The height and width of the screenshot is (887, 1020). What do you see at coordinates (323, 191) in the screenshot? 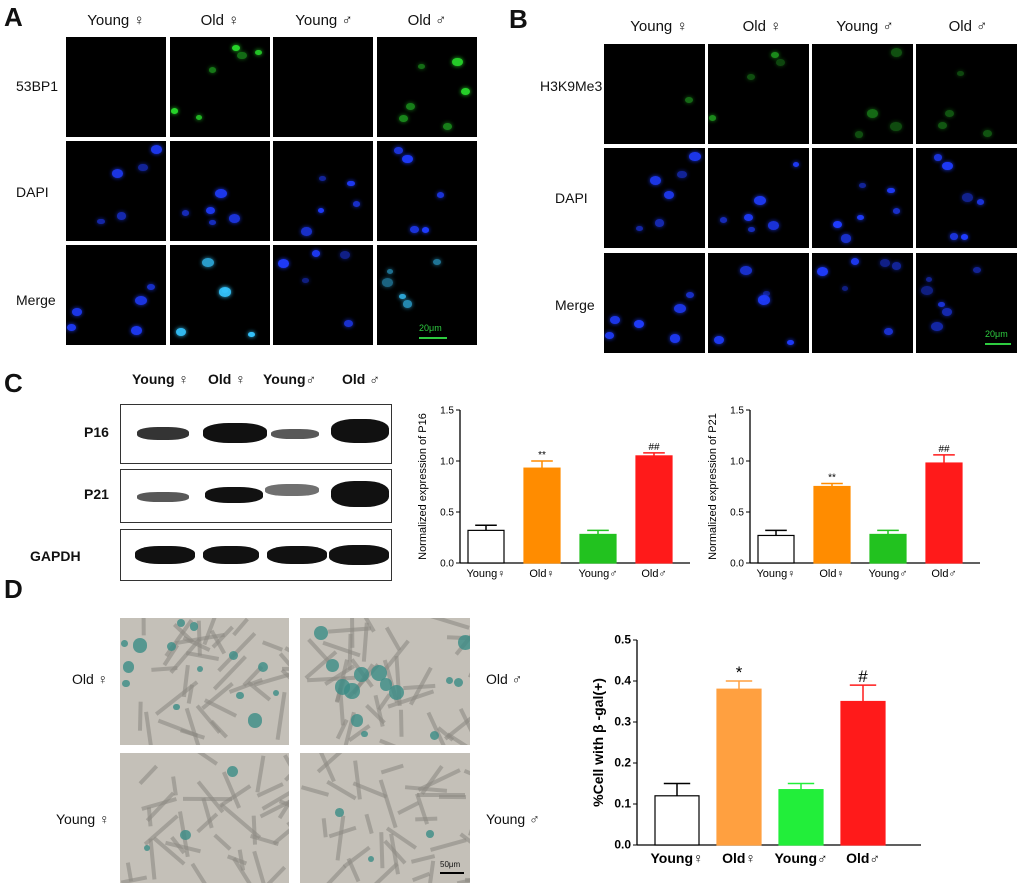
I see `panelA-tile-r2-c3` at bounding box center [323, 191].